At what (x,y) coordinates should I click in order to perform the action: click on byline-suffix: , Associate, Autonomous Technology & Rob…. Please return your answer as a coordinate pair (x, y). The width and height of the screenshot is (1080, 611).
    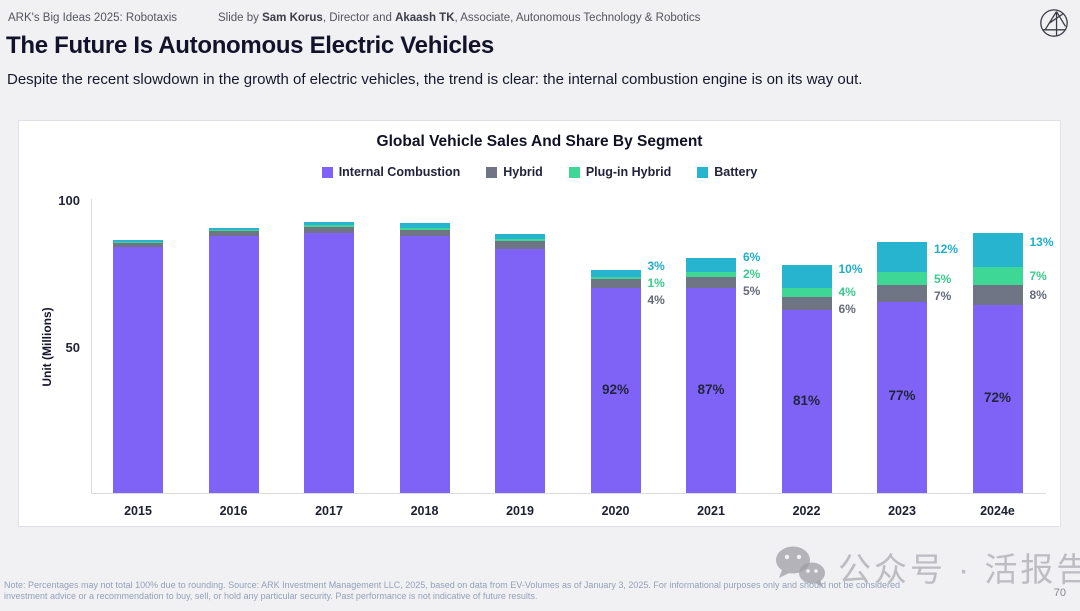
    Looking at the image, I should click on (577, 18).